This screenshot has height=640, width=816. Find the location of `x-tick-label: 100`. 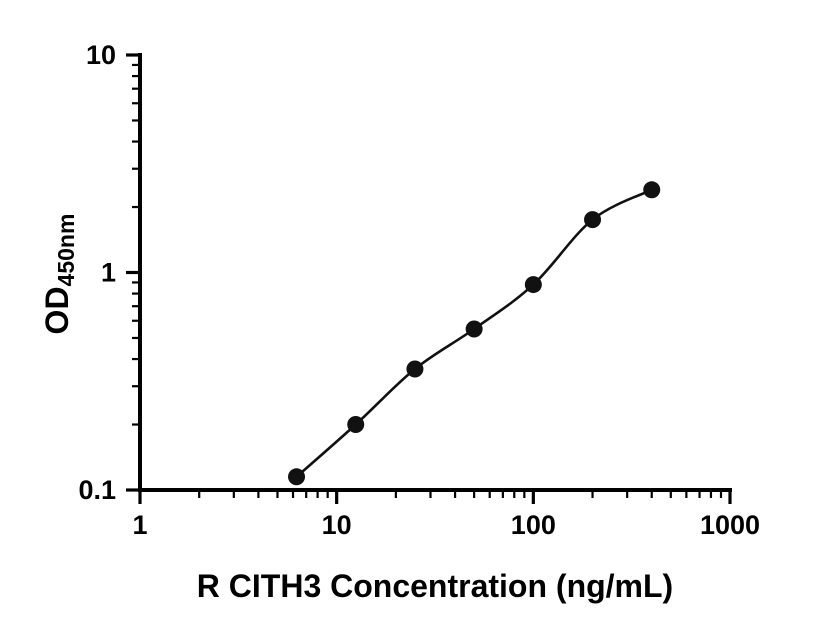

x-tick-label: 100 is located at coordinates (533, 525).